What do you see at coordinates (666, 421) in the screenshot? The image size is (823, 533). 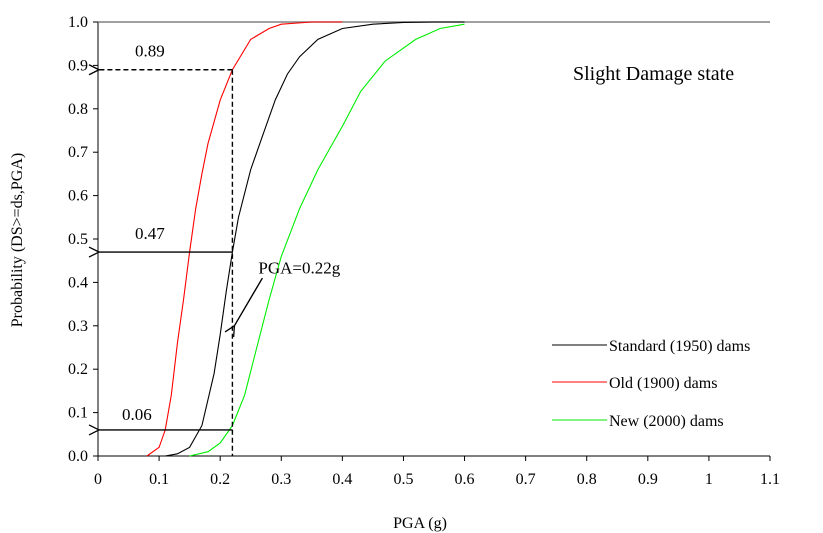 I see `legend-label: New (2000) dams` at bounding box center [666, 421].